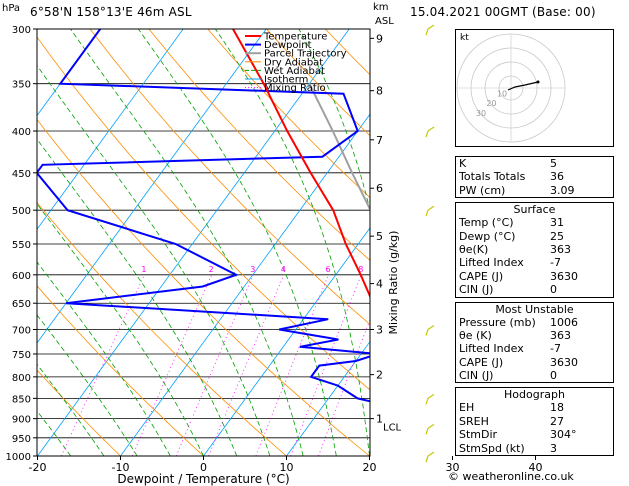 The image size is (629, 486). I want to click on hodo-row: StmDir 304°, so click(518, 435).